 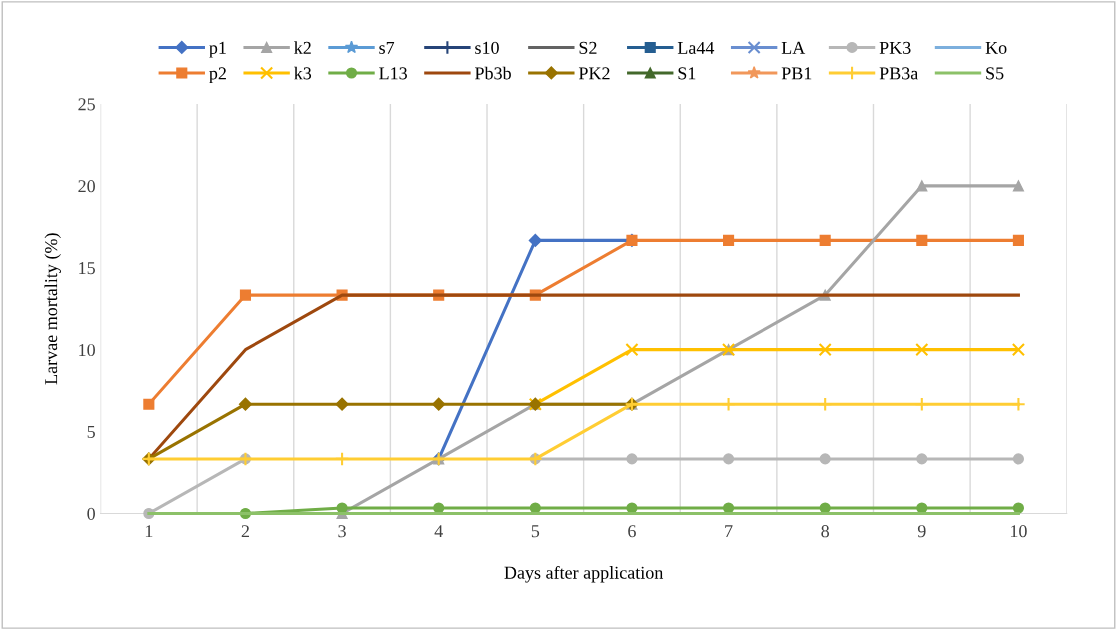 What do you see at coordinates (696, 47) in the screenshot?
I see `legend-label: La44` at bounding box center [696, 47].